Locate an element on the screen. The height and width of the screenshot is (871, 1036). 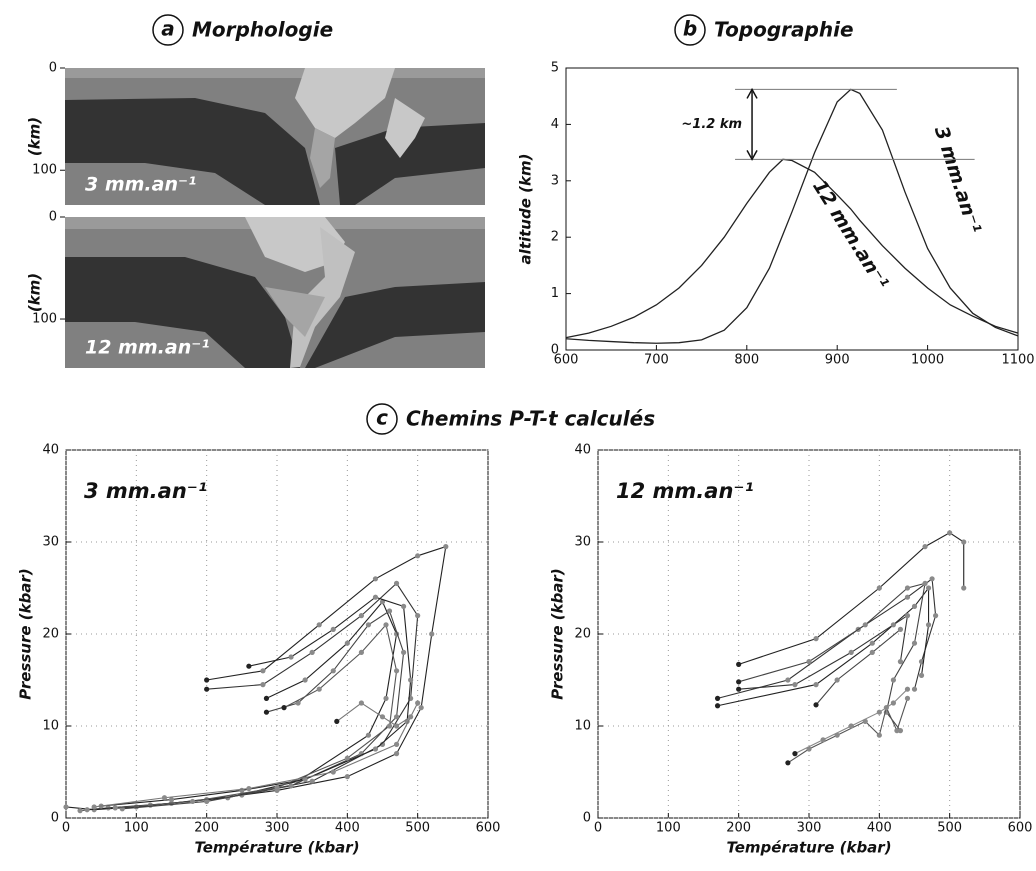
plot-title: 3 mm.an⁻¹ is located at coordinates (145, 491).